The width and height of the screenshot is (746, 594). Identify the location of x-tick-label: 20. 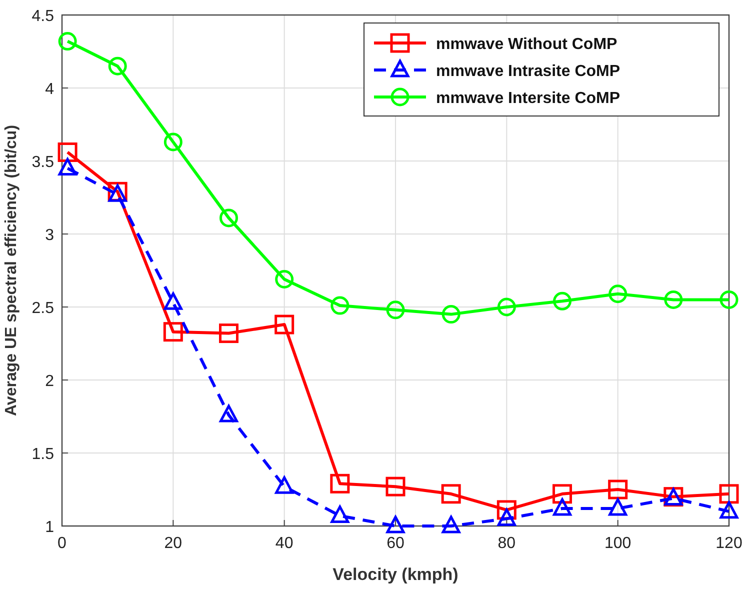
(173, 543).